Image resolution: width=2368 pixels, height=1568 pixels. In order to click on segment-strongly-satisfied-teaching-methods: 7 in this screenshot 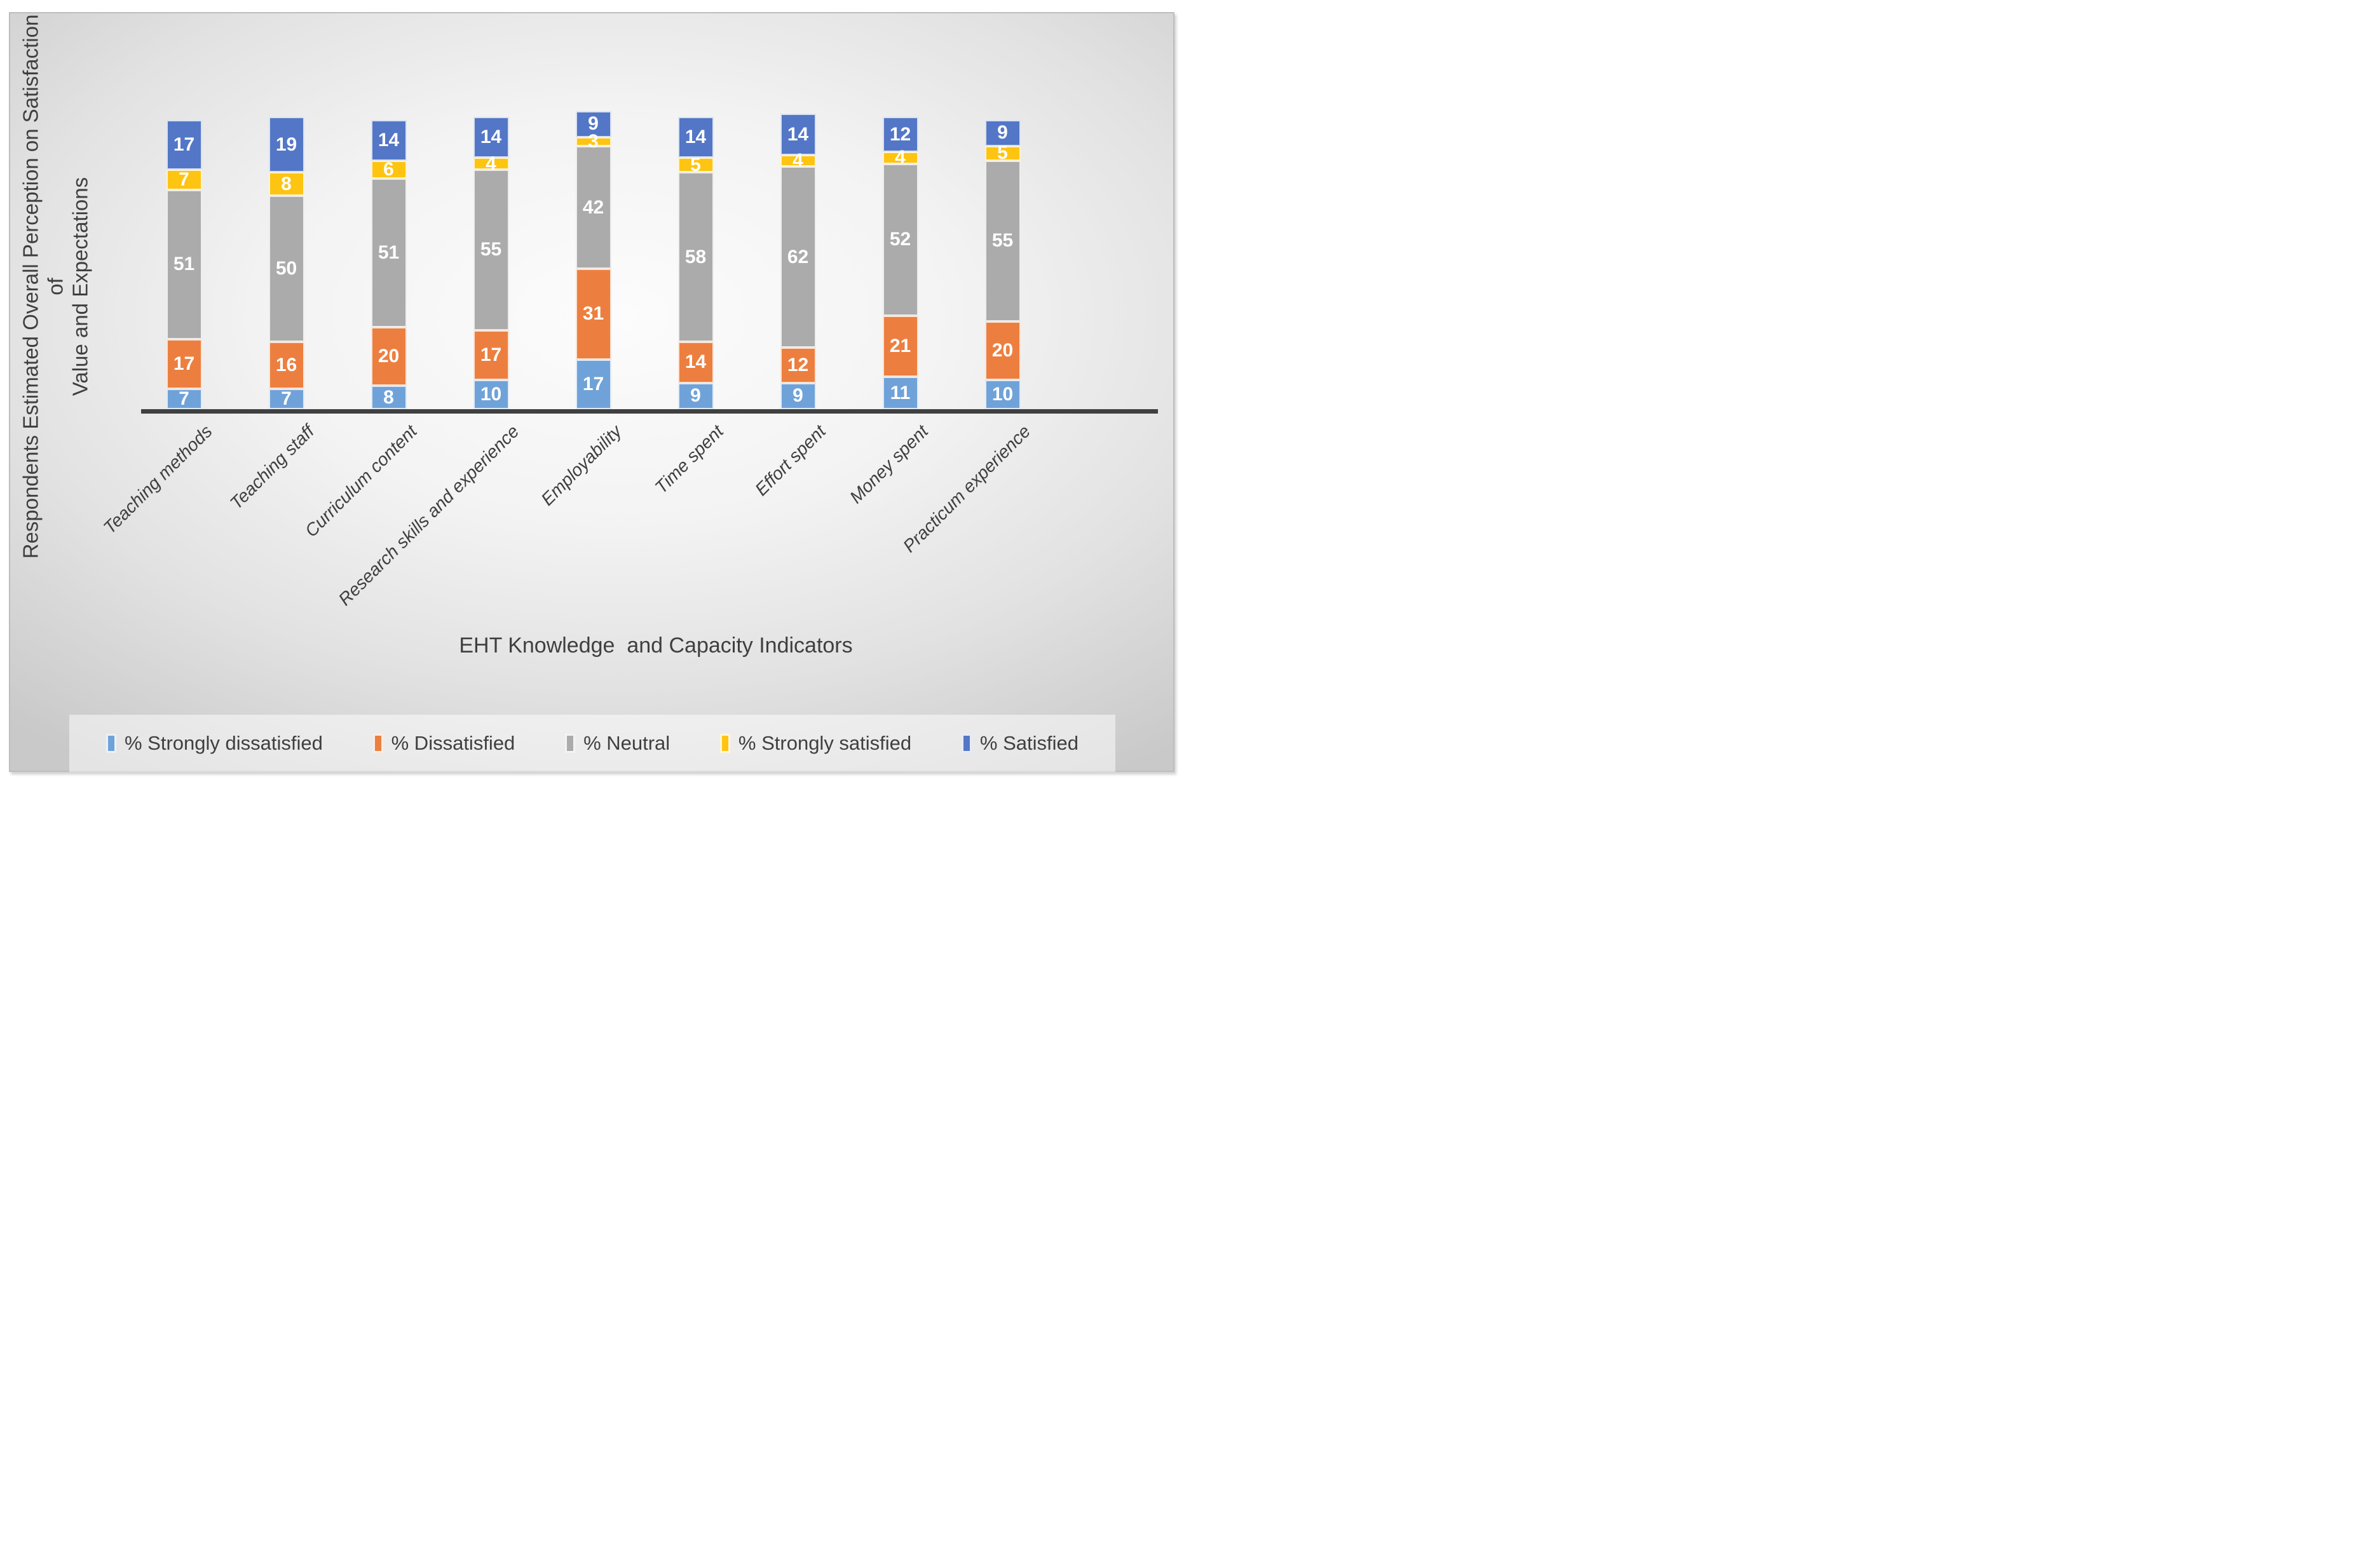, I will do `click(184, 179)`.